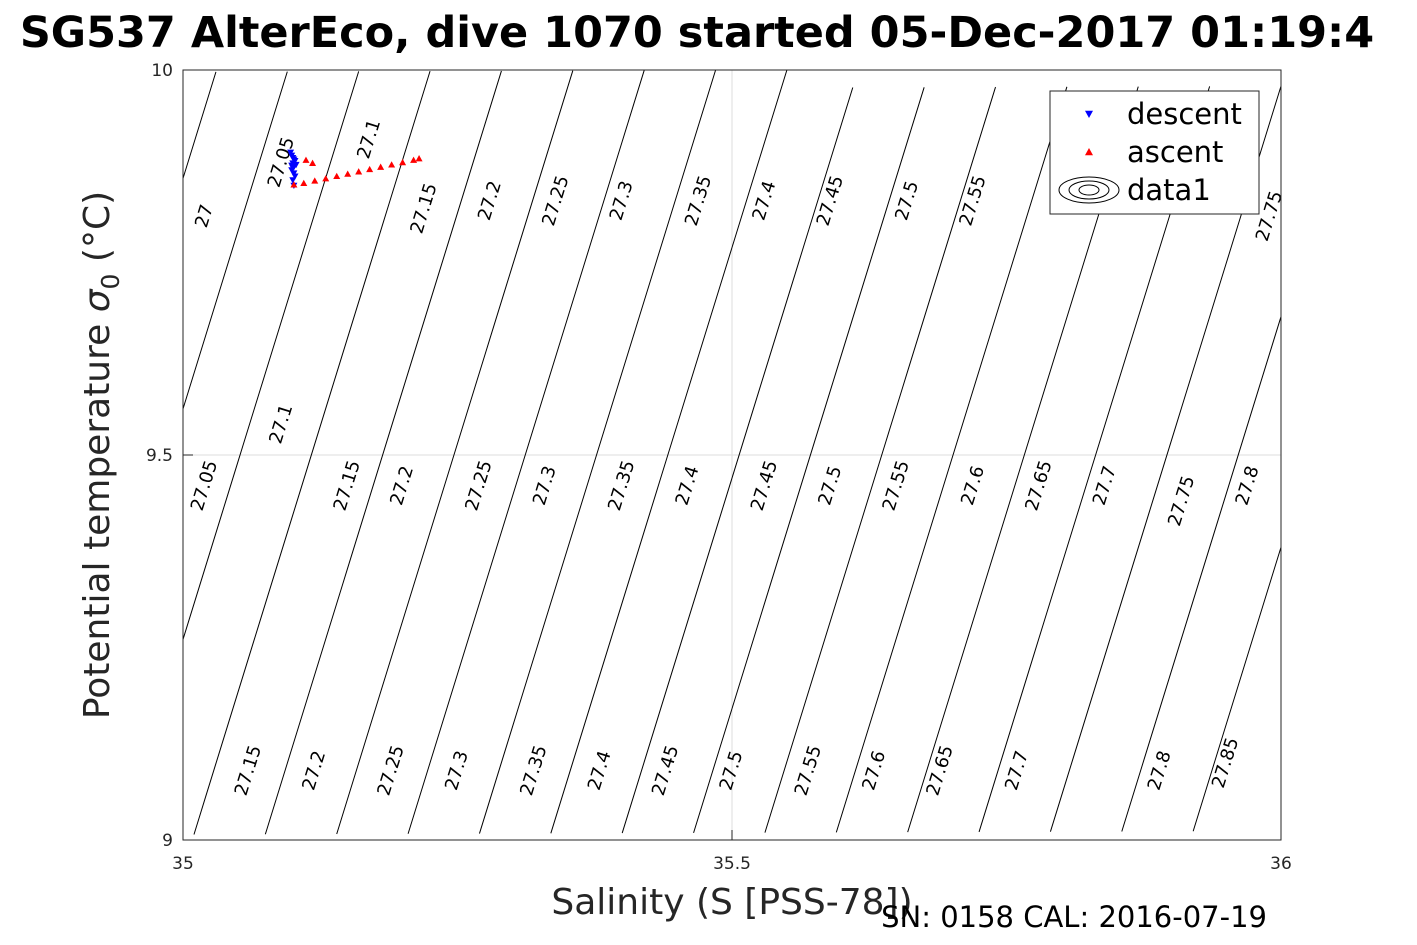 Image resolution: width=1417 pixels, height=945 pixels. I want to click on y-tick-label: 9, so click(167, 841).